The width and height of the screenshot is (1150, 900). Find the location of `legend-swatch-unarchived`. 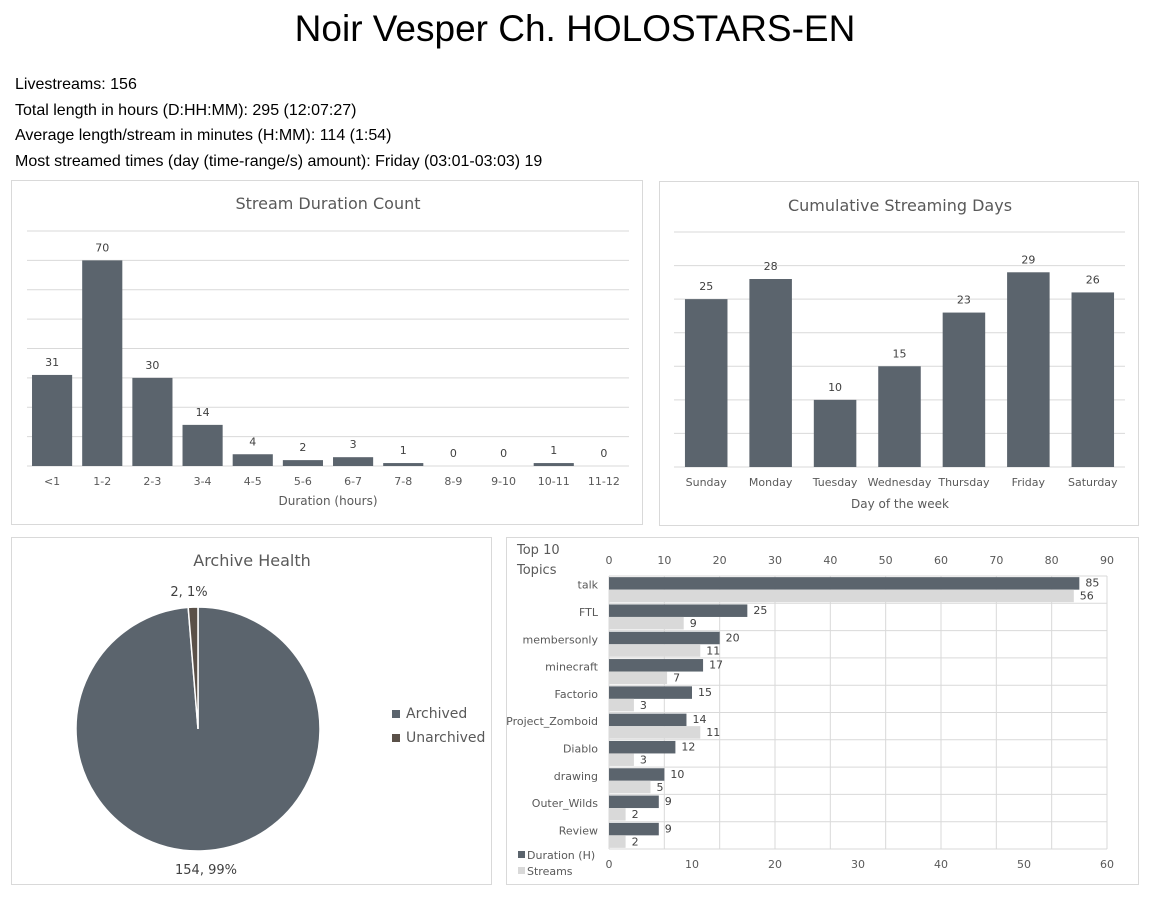

legend-swatch-unarchived is located at coordinates (396, 738).